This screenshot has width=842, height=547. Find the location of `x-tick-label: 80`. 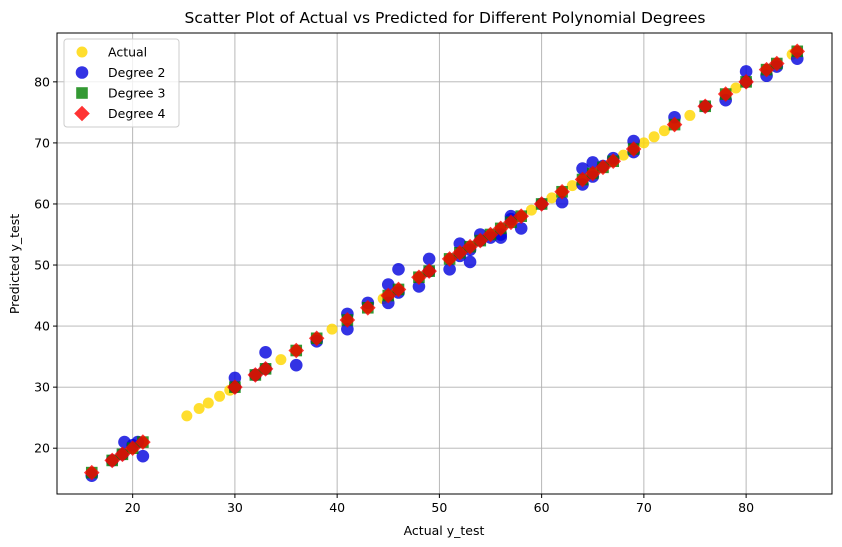

x-tick-label: 80 is located at coordinates (746, 507).